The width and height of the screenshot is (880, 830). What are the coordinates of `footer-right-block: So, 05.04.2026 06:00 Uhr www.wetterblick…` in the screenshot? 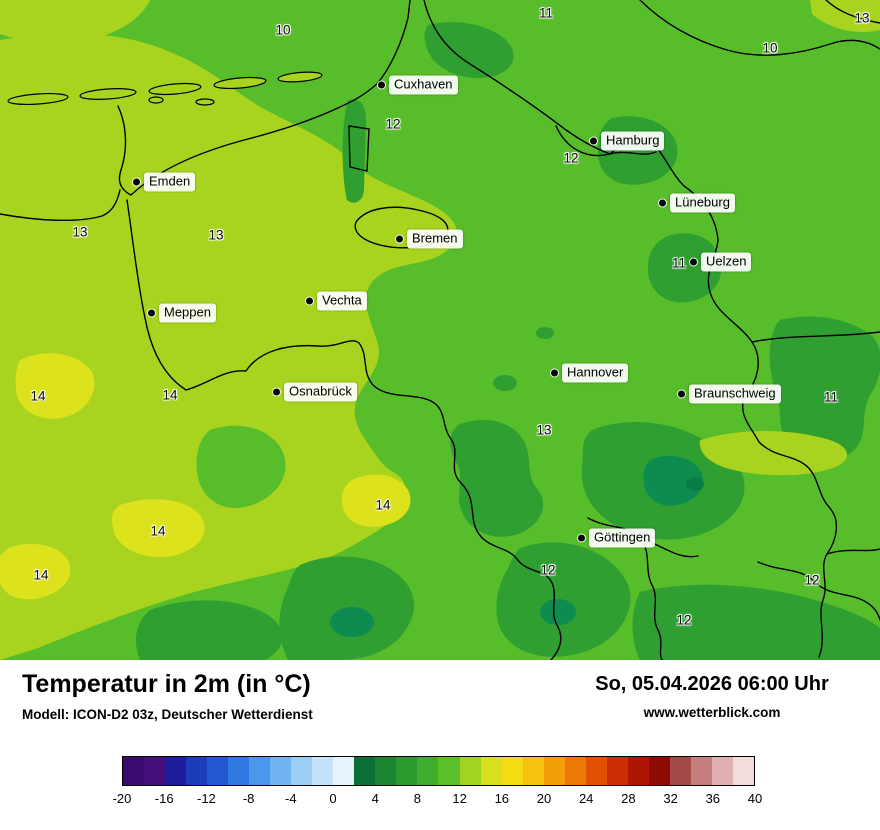 It's located at (712, 696).